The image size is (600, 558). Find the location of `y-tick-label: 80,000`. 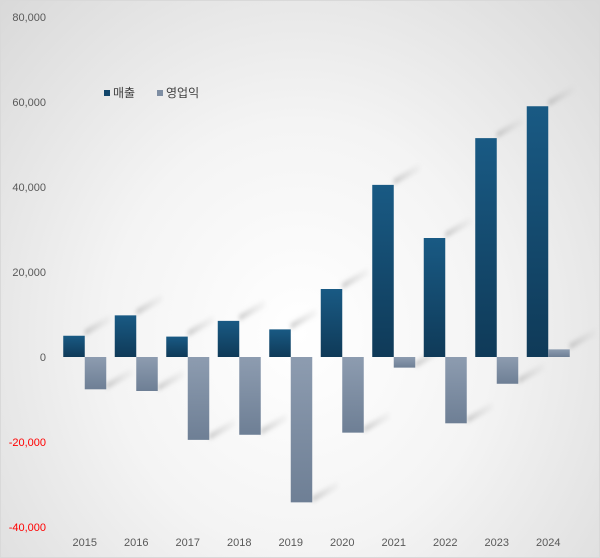

y-tick-label: 80,000 is located at coordinates (29, 18).